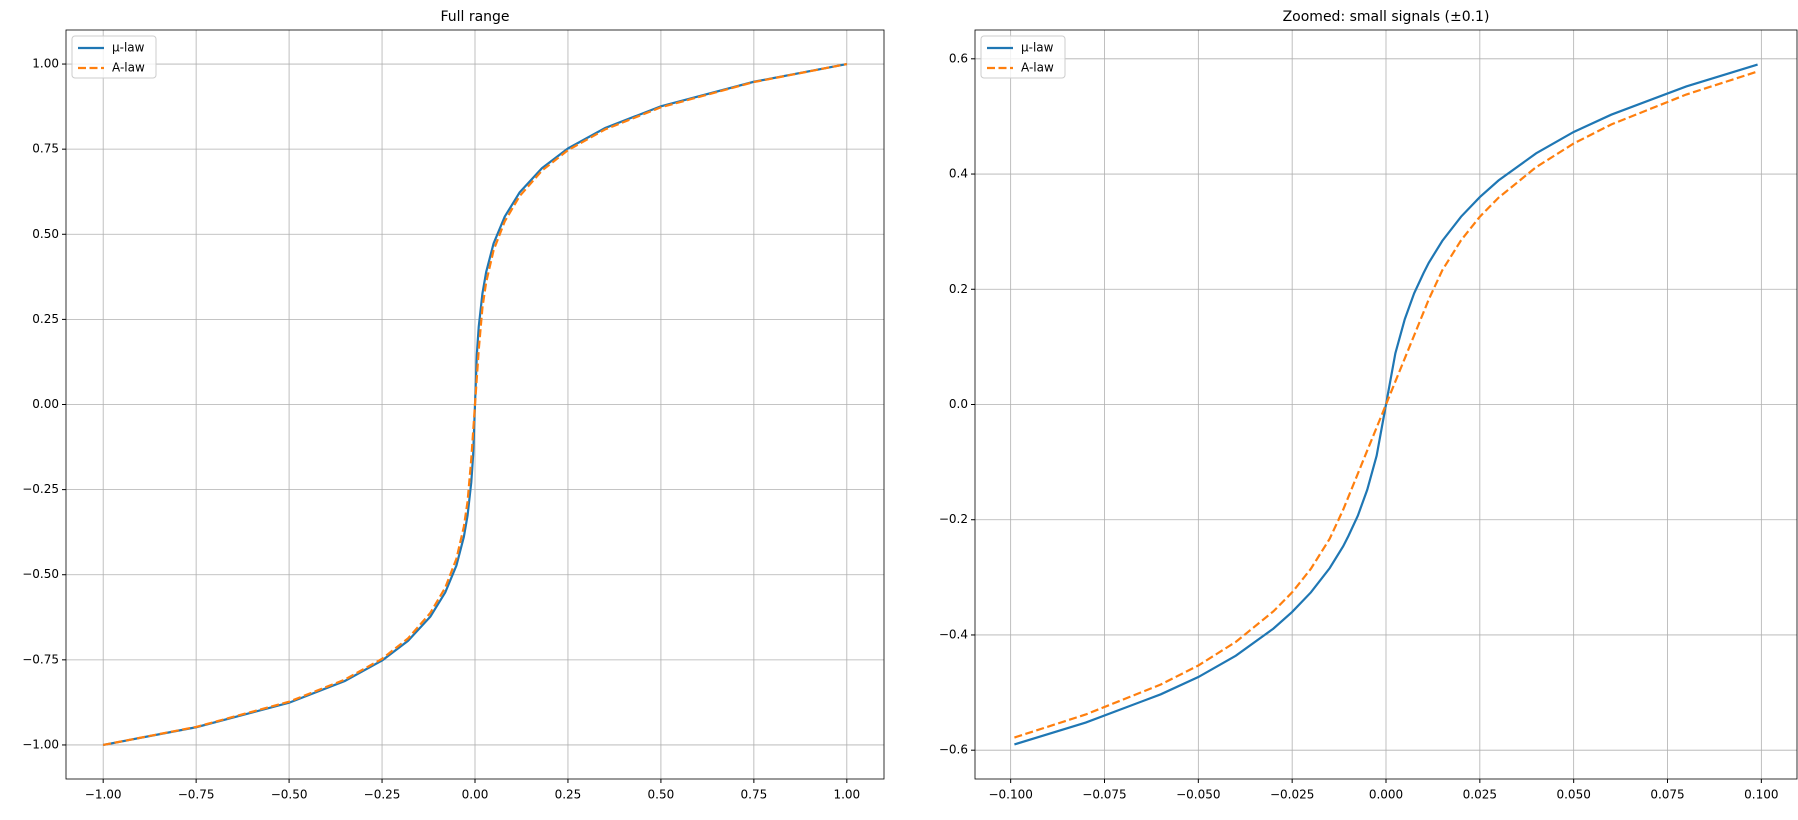 Image resolution: width=1798 pixels, height=820 pixels. Describe the element at coordinates (1198, 795) in the screenshot. I see `x-tick-label: −0.050` at that location.